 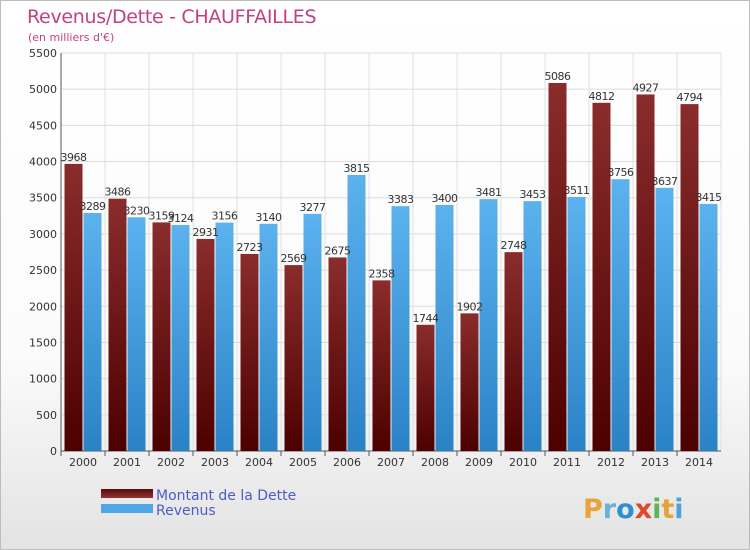 I want to click on value-label: 2358, so click(x=382, y=273).